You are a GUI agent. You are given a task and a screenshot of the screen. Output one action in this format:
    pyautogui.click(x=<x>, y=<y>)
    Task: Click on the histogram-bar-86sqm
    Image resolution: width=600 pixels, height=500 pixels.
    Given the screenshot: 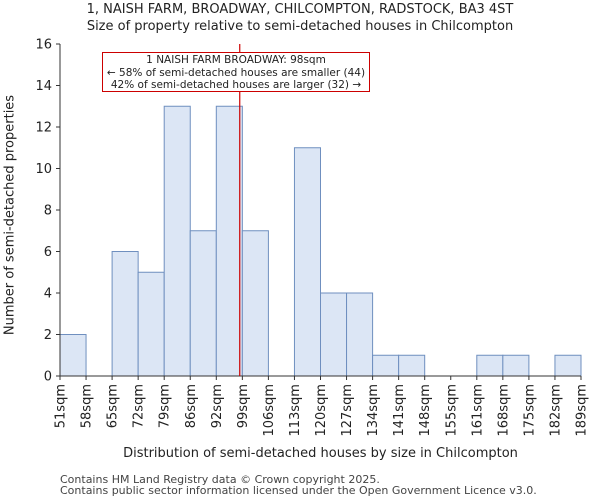 What is the action you would take?
    pyautogui.click(x=203, y=303)
    